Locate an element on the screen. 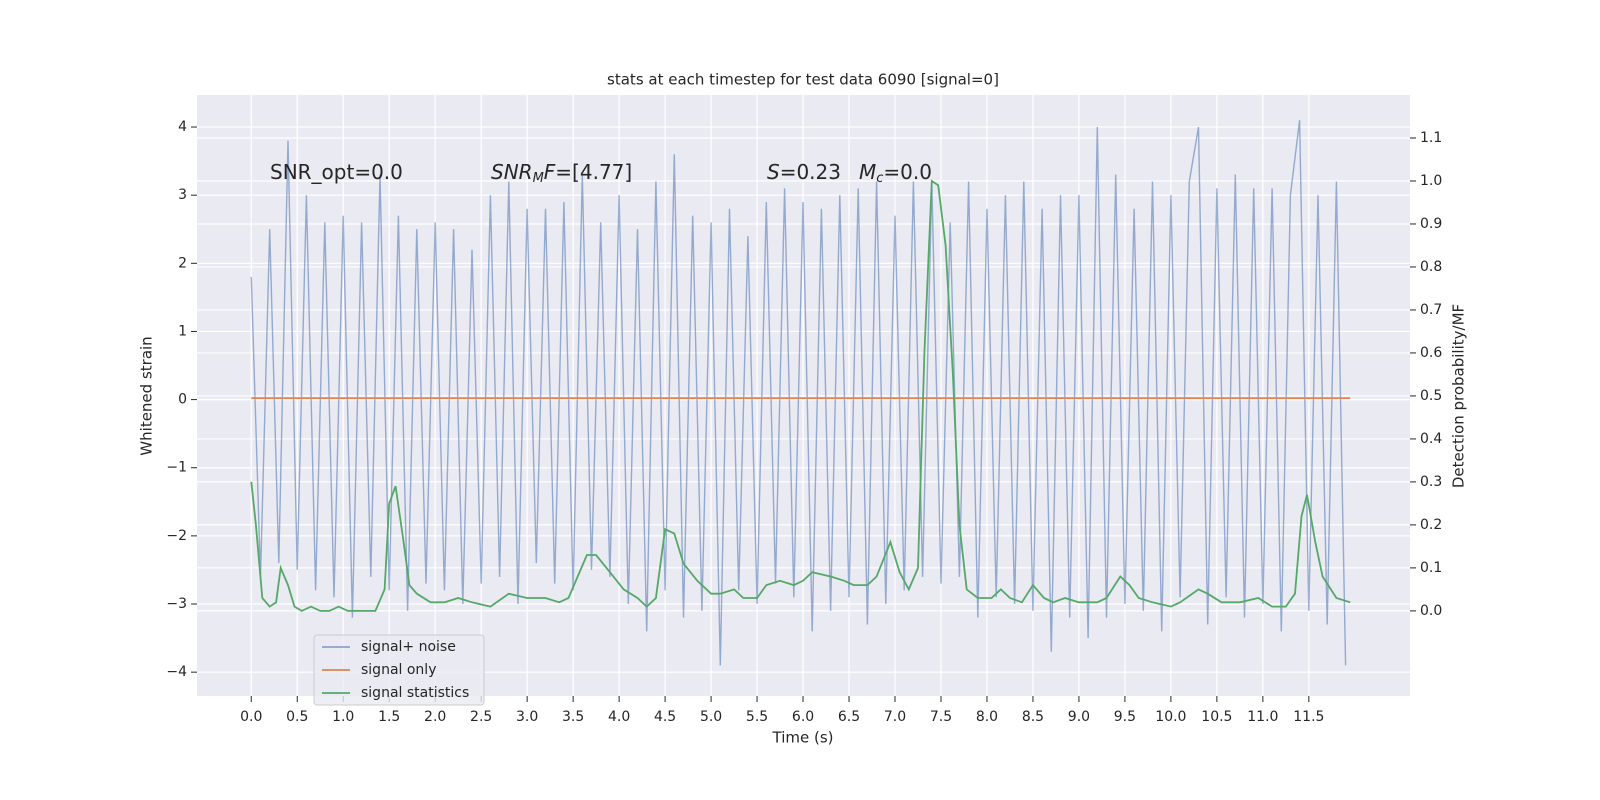 The image size is (1600, 800). annotation: Mc=0.0 is located at coordinates (895, 173).